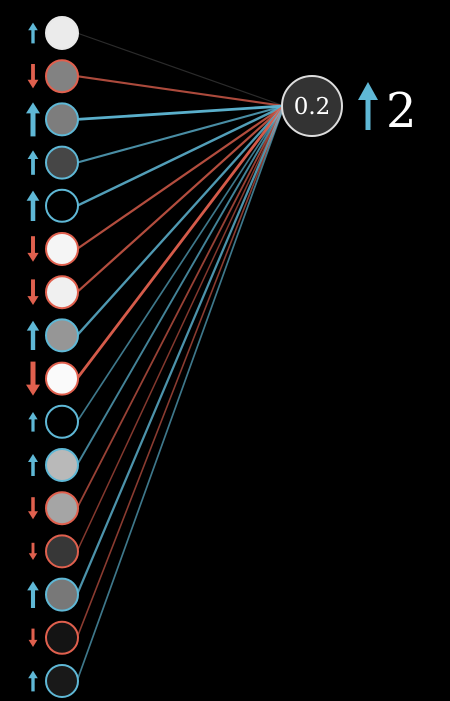  What do you see at coordinates (401, 111) in the screenshot?
I see `target-change-magnitude: 2` at bounding box center [401, 111].